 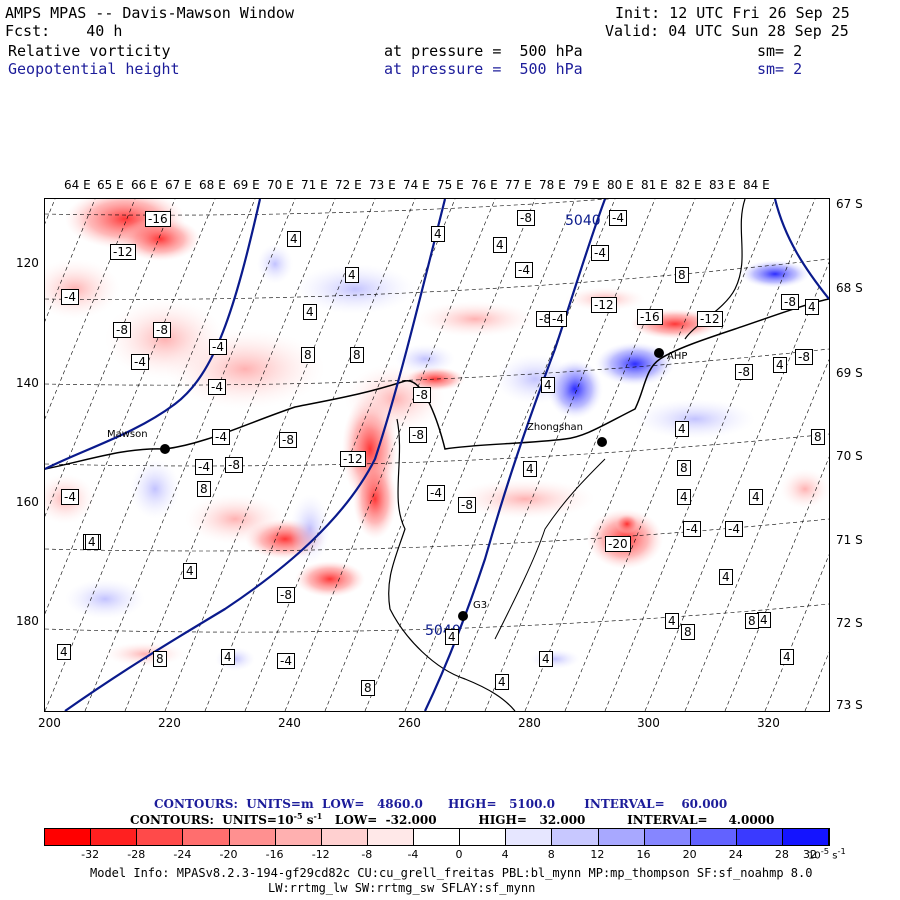 I want to click on lat-tick-label: 67 S, so click(x=849, y=204).